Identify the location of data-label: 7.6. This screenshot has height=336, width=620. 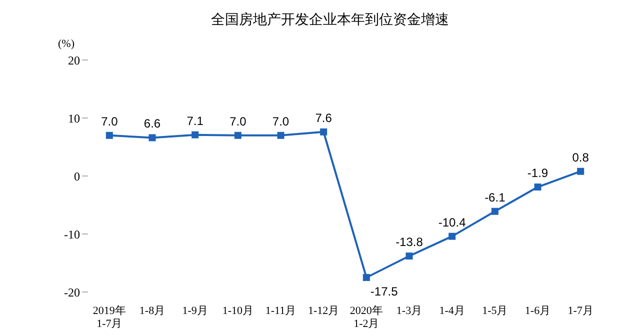
(323, 117).